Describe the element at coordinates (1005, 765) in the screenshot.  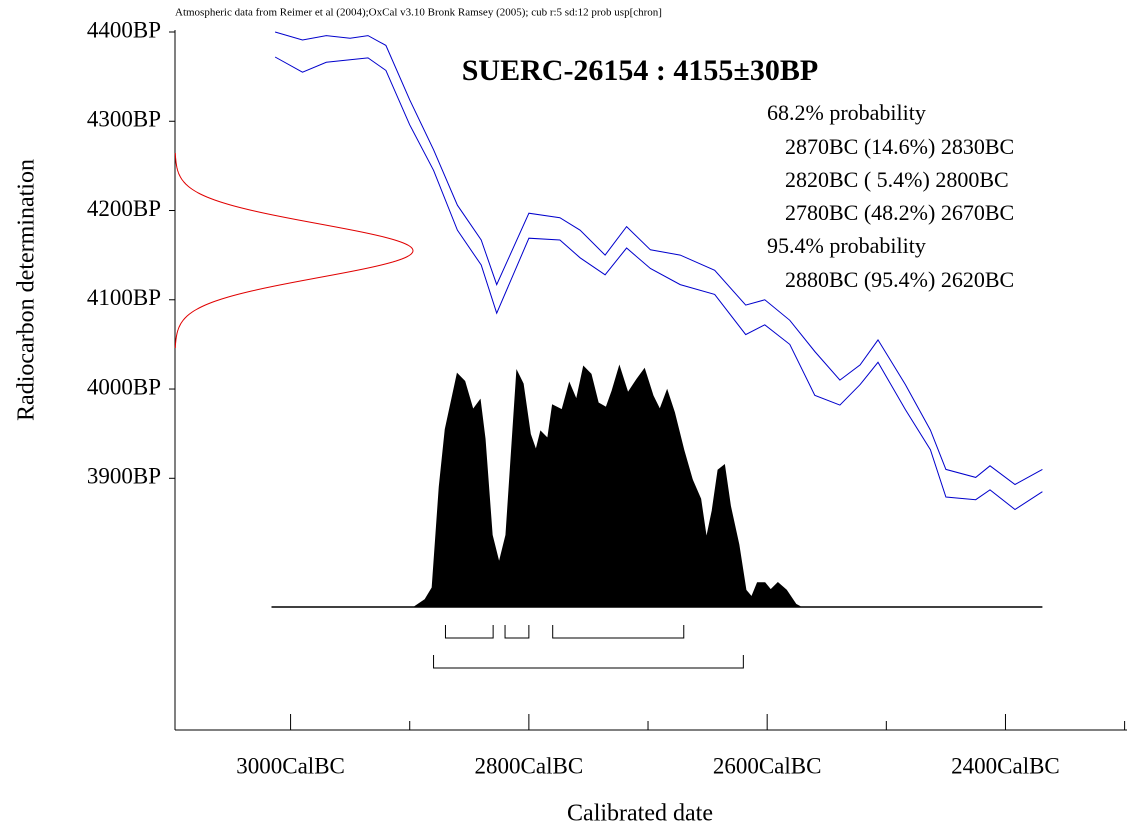
I see `x-tick-label: 2400CalBC` at that location.